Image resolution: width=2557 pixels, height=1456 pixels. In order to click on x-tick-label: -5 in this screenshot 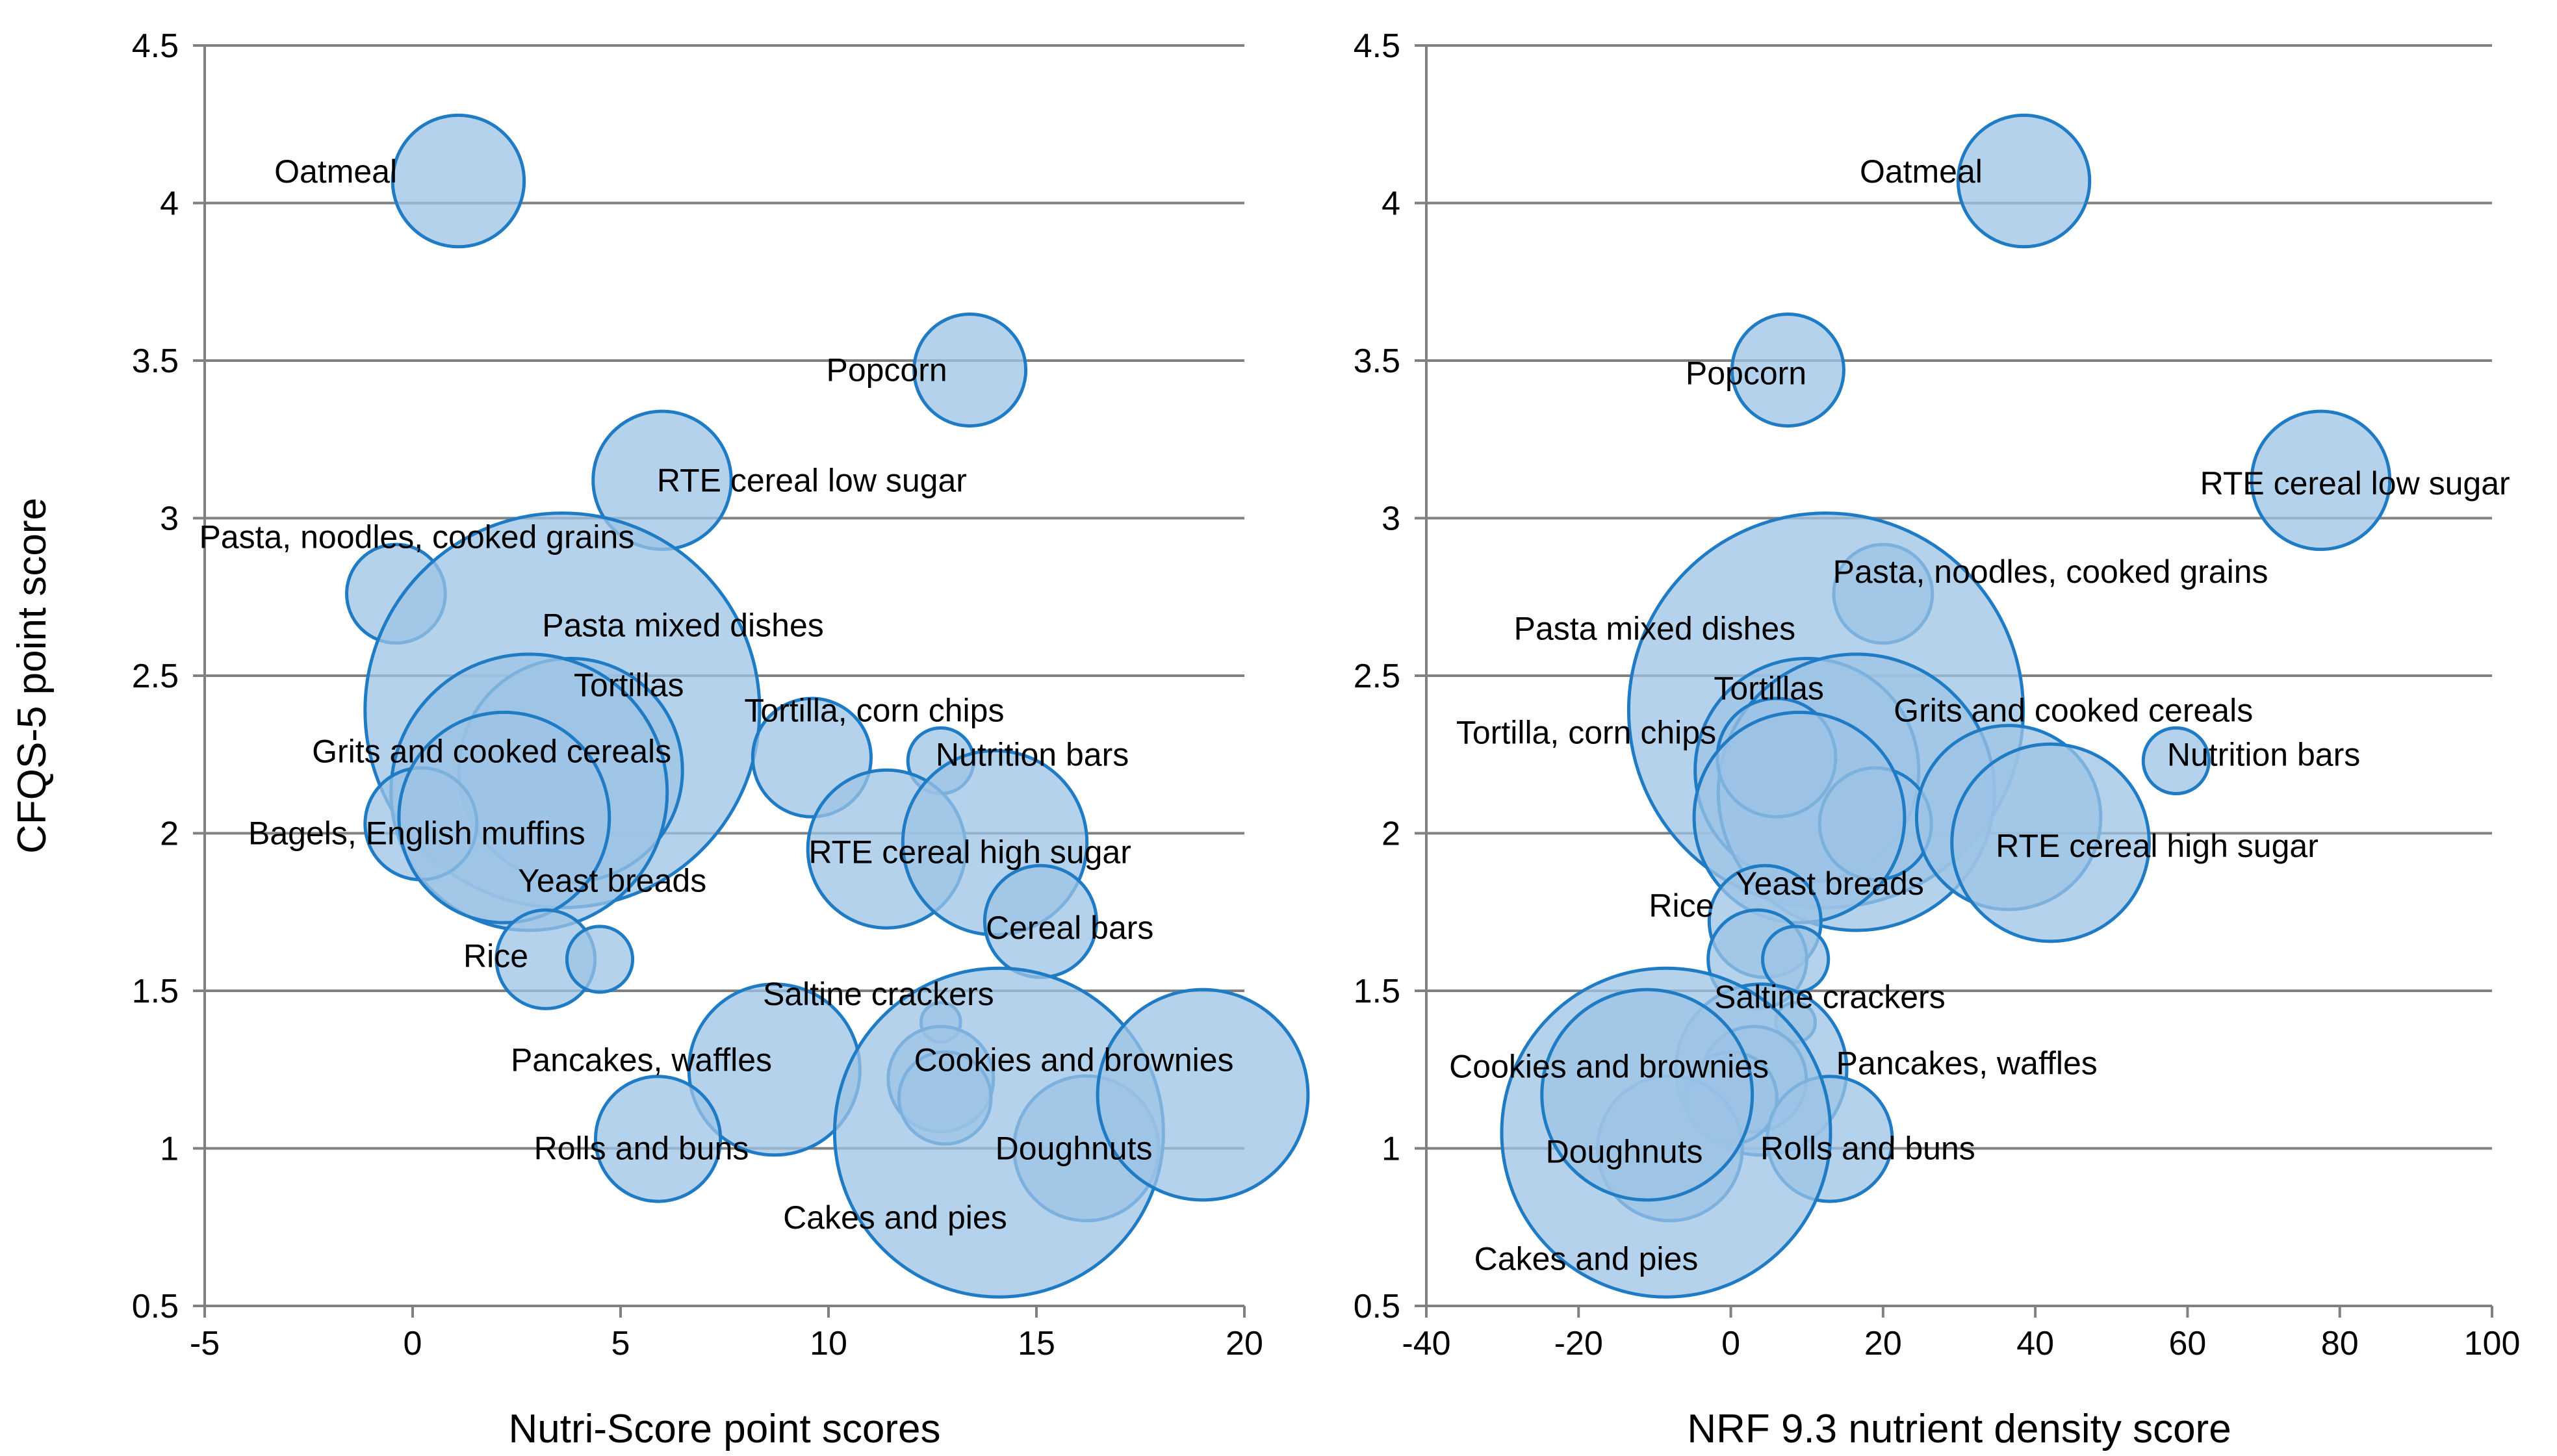, I will do `click(205, 1343)`.